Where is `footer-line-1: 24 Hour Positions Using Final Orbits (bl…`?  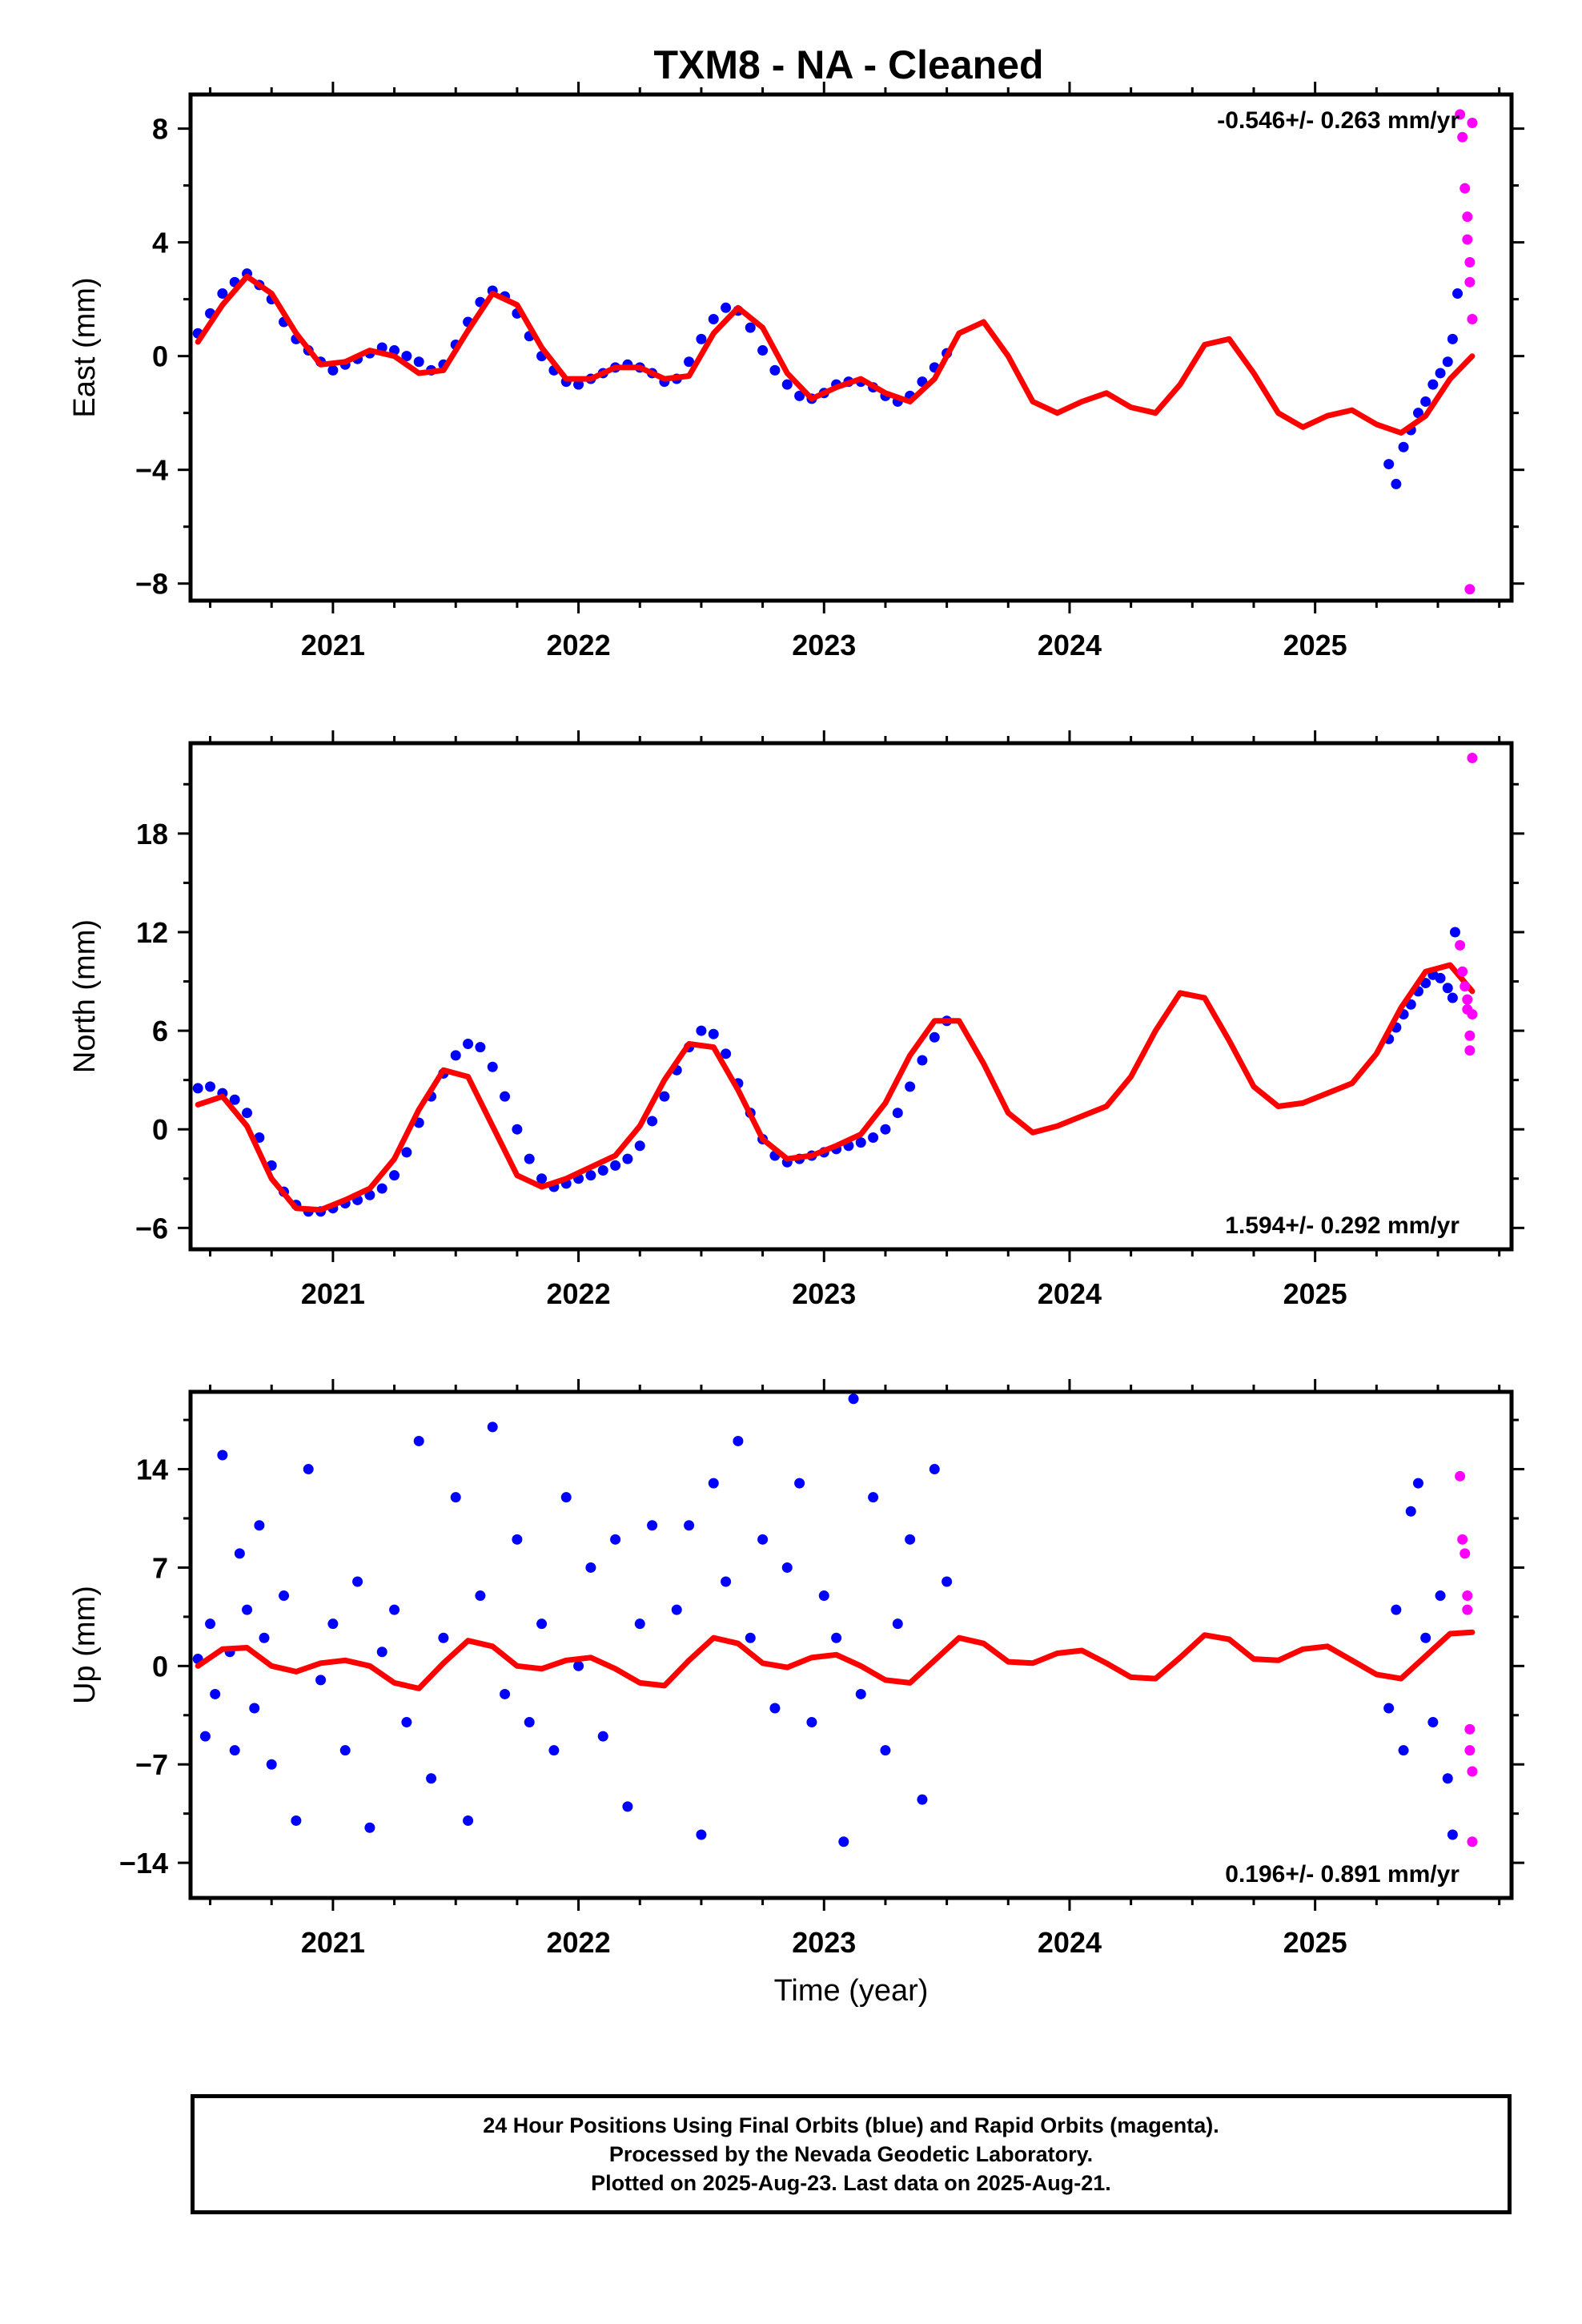
footer-line-1: 24 Hour Positions Using Final Orbits (bl… is located at coordinates (851, 2125).